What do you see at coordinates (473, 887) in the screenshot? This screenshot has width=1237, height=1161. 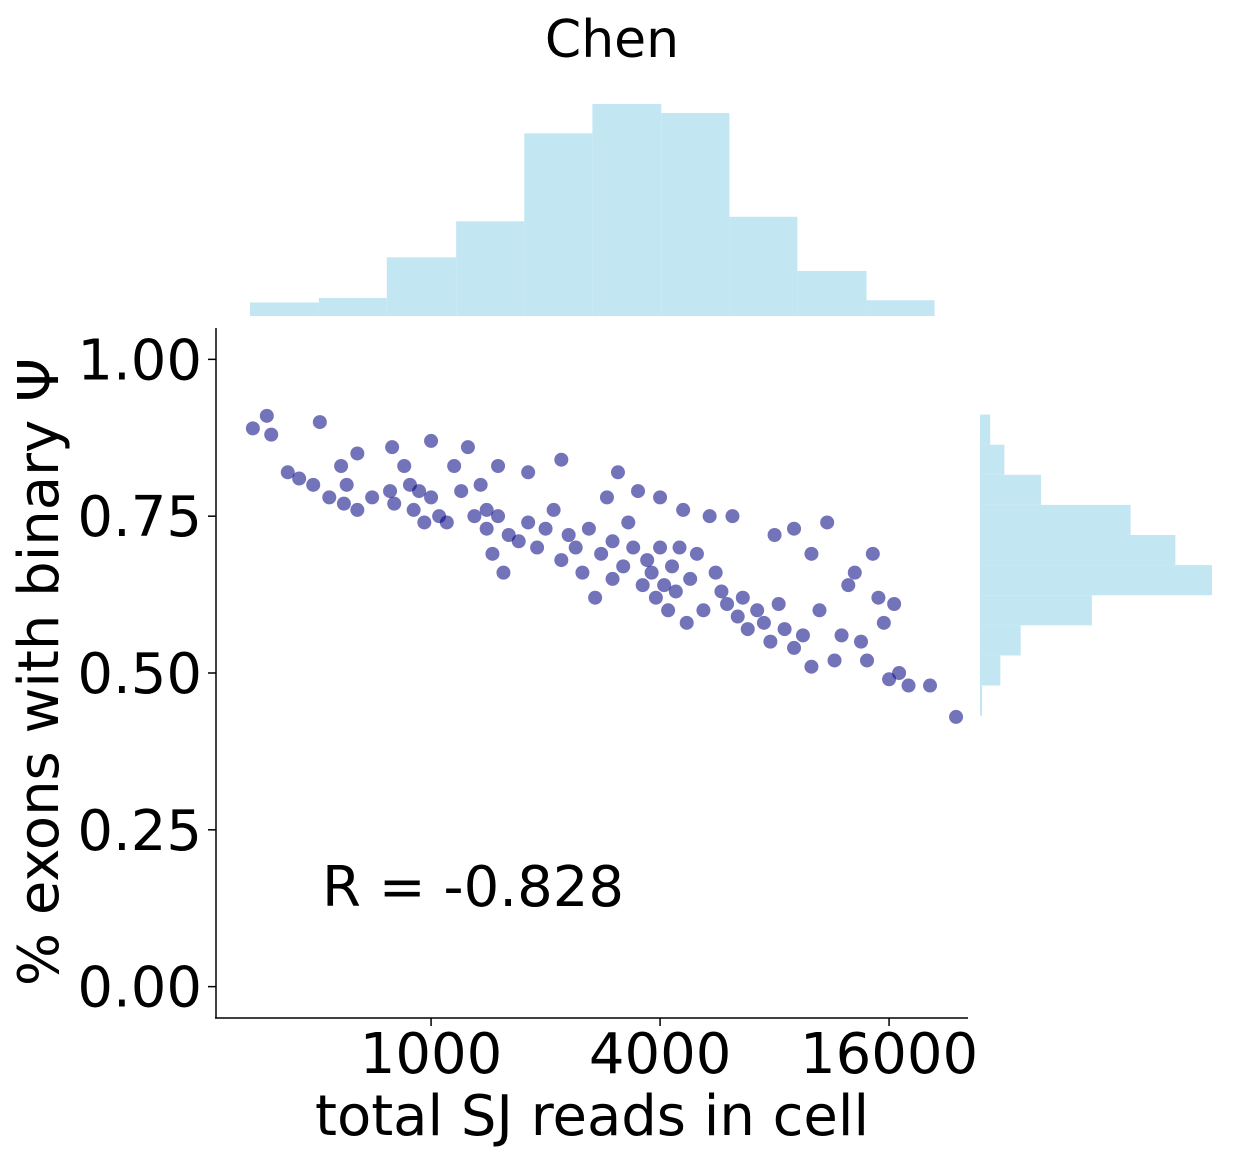 I see `annotation: R = -0.828` at bounding box center [473, 887].